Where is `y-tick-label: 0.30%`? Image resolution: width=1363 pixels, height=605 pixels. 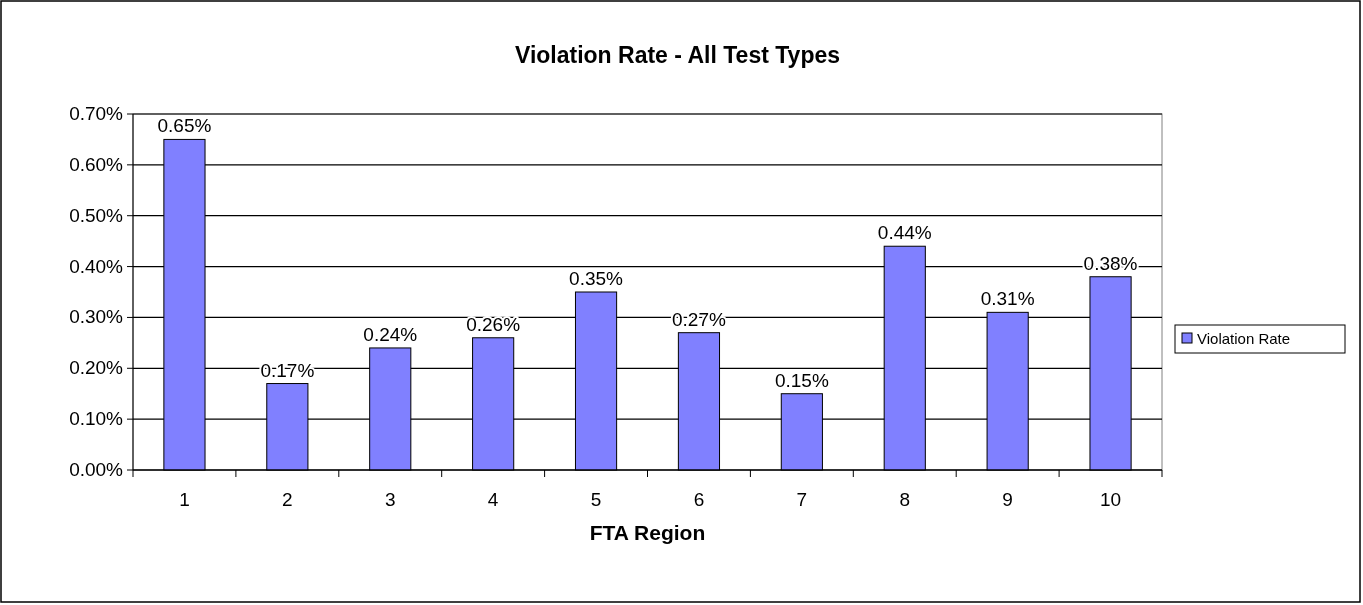 y-tick-label: 0.30% is located at coordinates (96, 317).